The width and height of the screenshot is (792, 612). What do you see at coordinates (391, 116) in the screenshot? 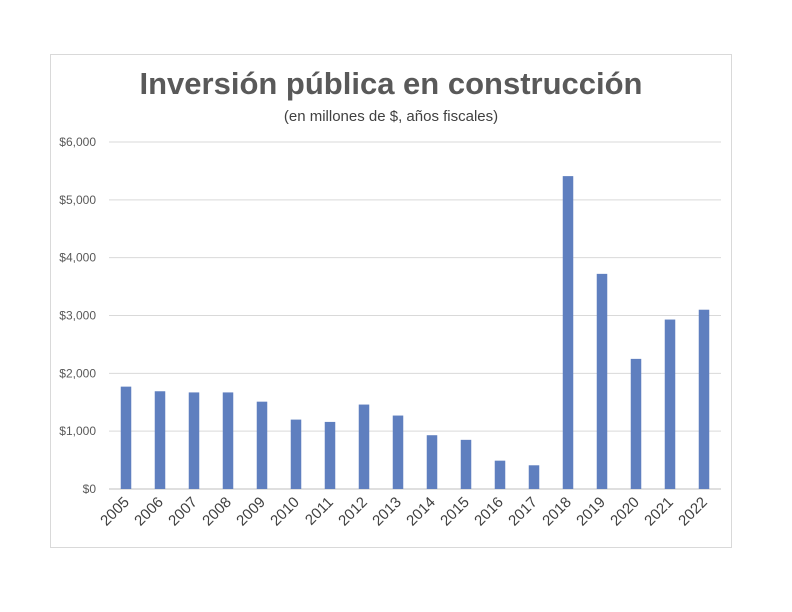
I see `chart-subtitle: (en millones de $, años fiscales)` at bounding box center [391, 116].